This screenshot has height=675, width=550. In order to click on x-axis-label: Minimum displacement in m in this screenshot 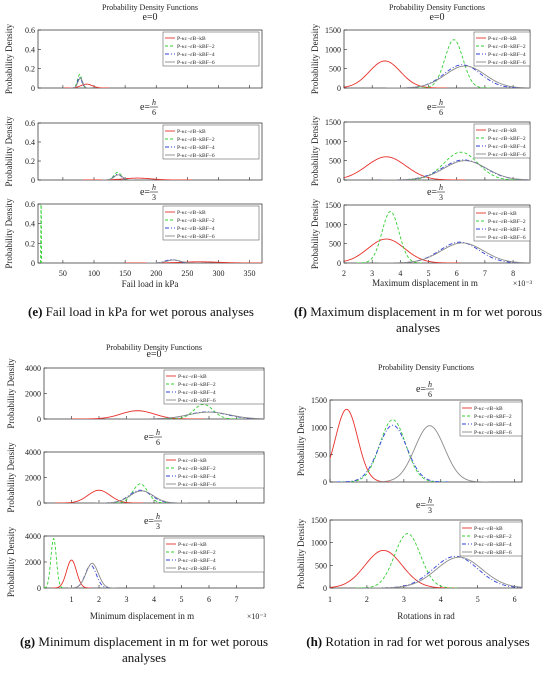, I will do `click(142, 616)`.